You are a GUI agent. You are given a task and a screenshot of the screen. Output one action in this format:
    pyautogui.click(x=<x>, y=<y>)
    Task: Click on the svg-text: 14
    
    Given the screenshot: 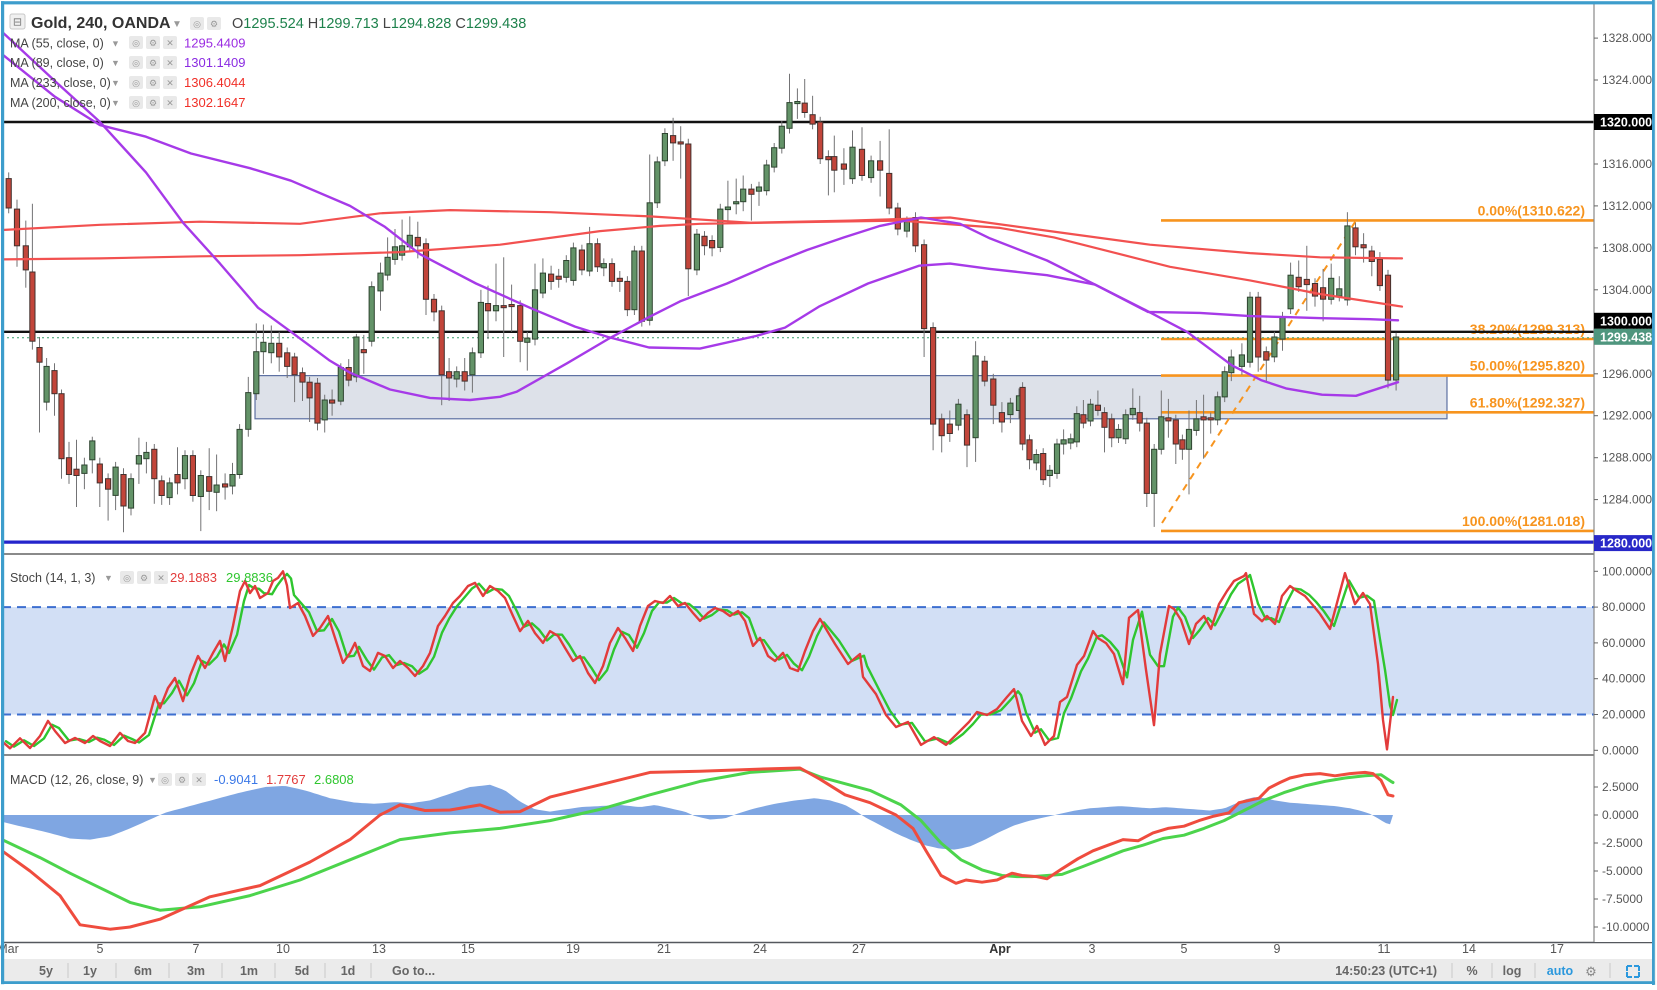 What is the action you would take?
    pyautogui.click(x=1469, y=949)
    